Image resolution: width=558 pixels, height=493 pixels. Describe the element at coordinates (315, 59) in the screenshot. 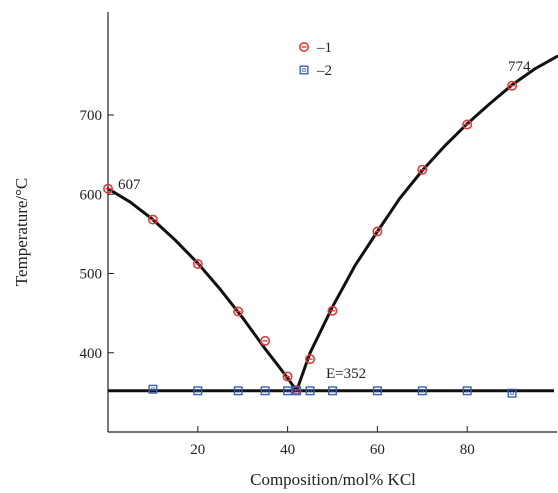

I see `legend: –1 –2` at that location.